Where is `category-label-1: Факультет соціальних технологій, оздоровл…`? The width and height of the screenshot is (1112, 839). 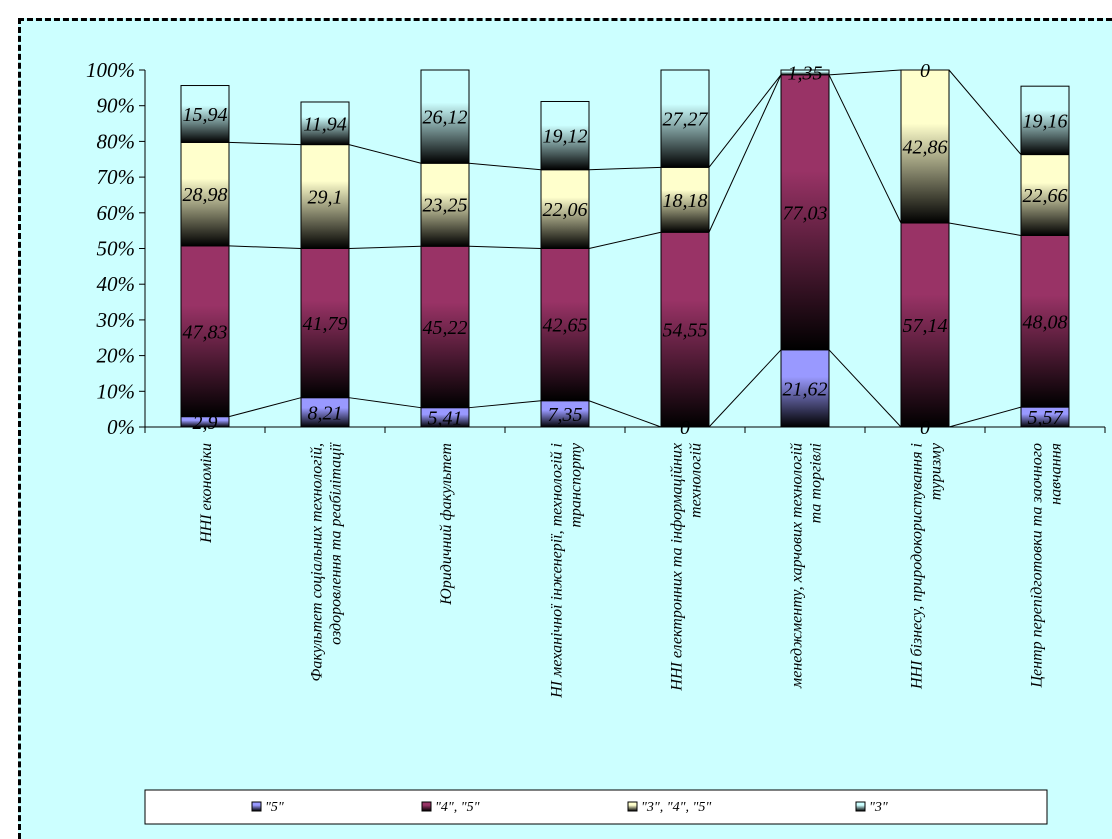
category-label-1: Факультет соціальних технологій, оздоровл… is located at coordinates (327, 561).